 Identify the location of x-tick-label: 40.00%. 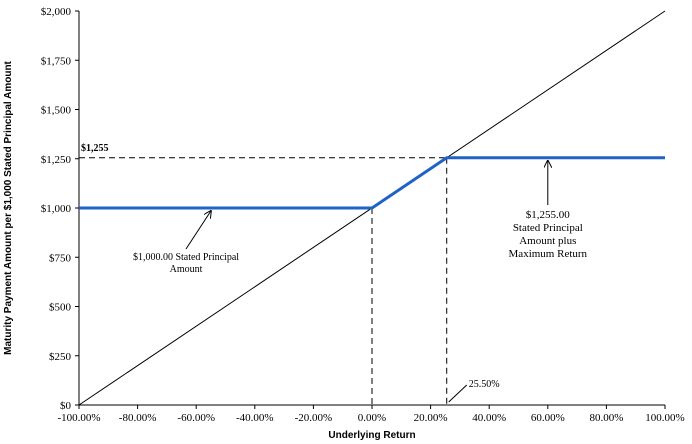
(489, 418).